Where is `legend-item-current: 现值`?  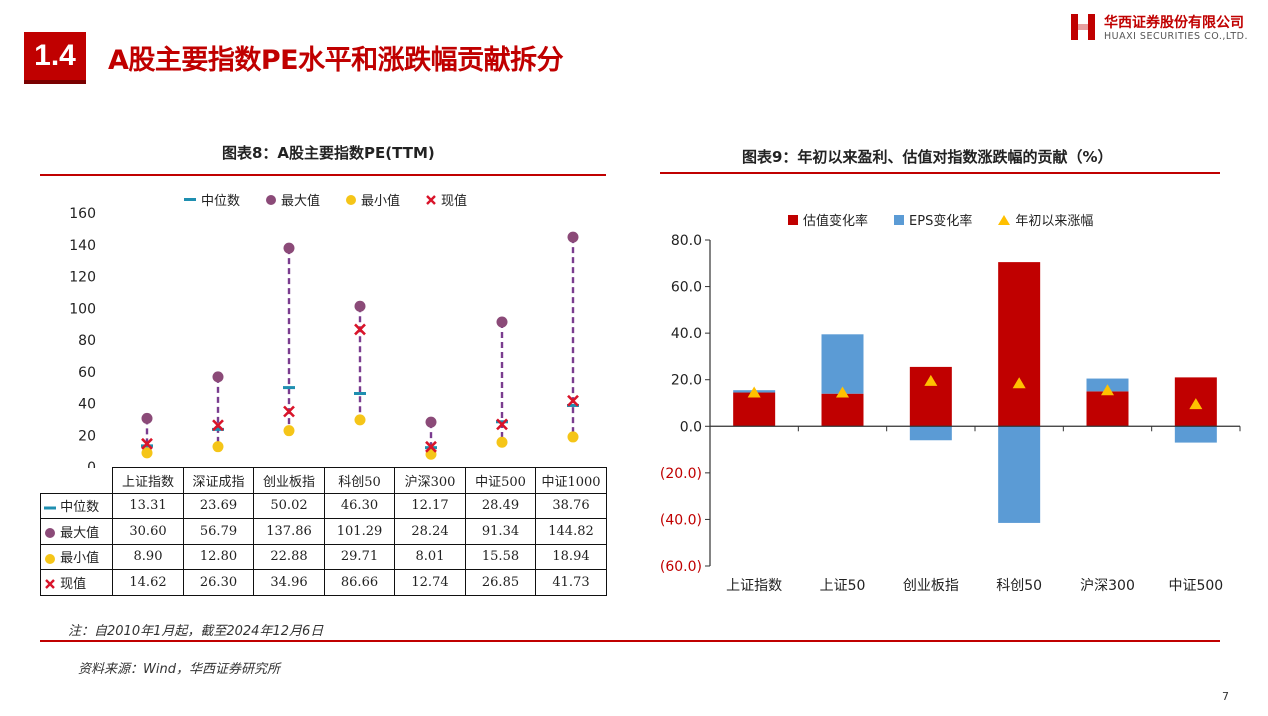
legend-item-current: 现值 is located at coordinates (446, 199).